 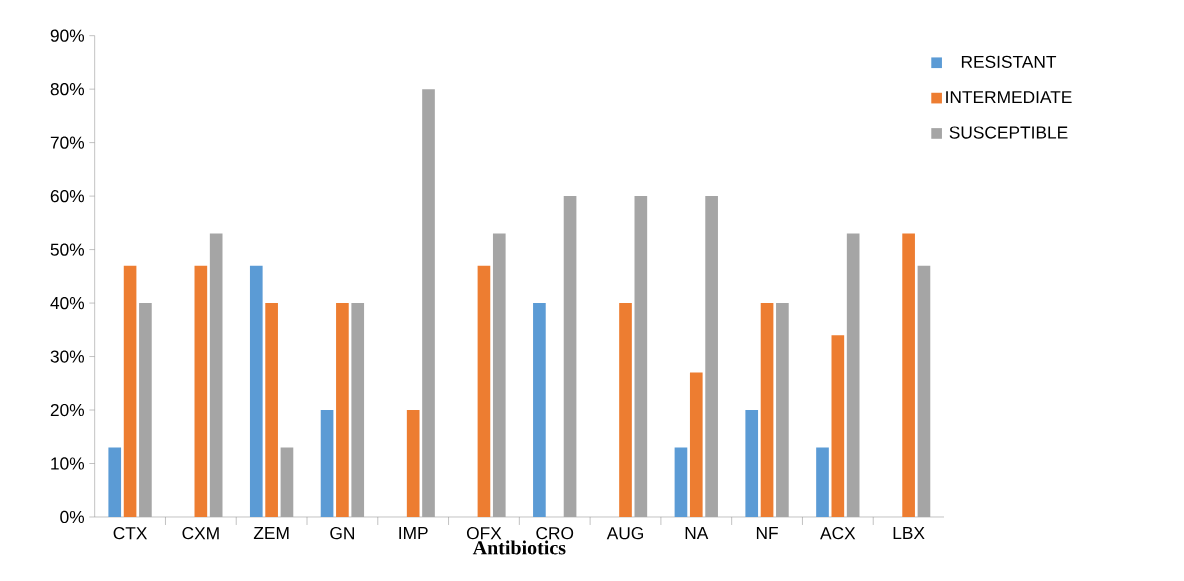 I want to click on y-tick-label: 30%, so click(x=67, y=356).